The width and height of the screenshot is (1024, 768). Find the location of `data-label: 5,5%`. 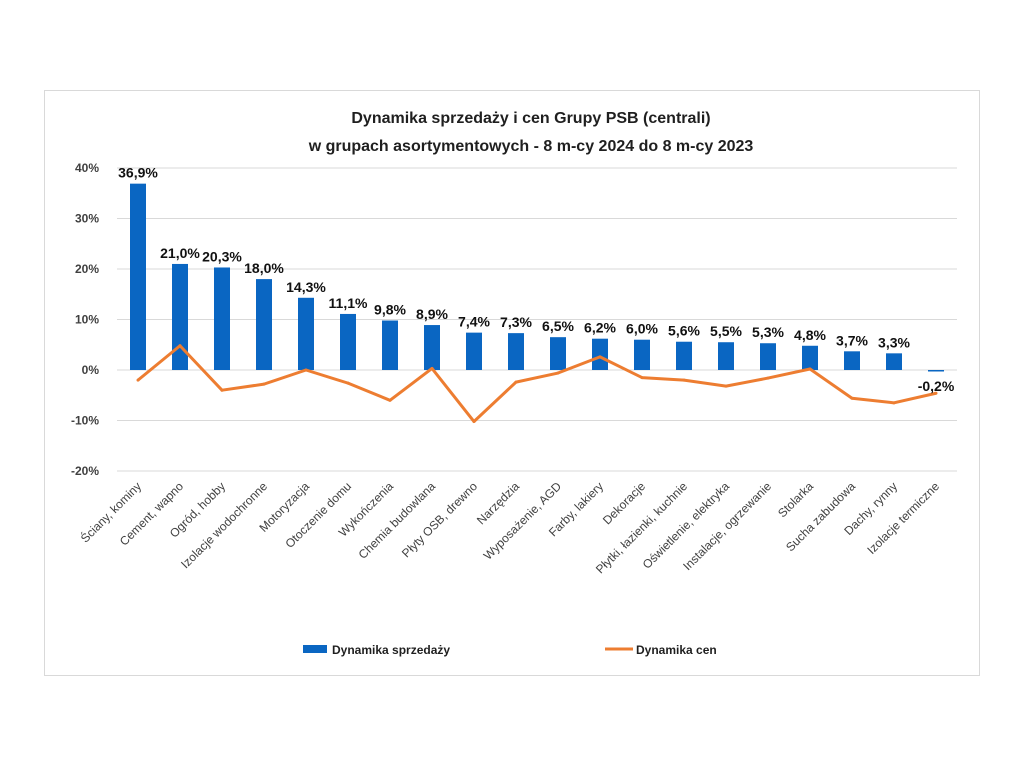

data-label: 5,5% is located at coordinates (726, 331).